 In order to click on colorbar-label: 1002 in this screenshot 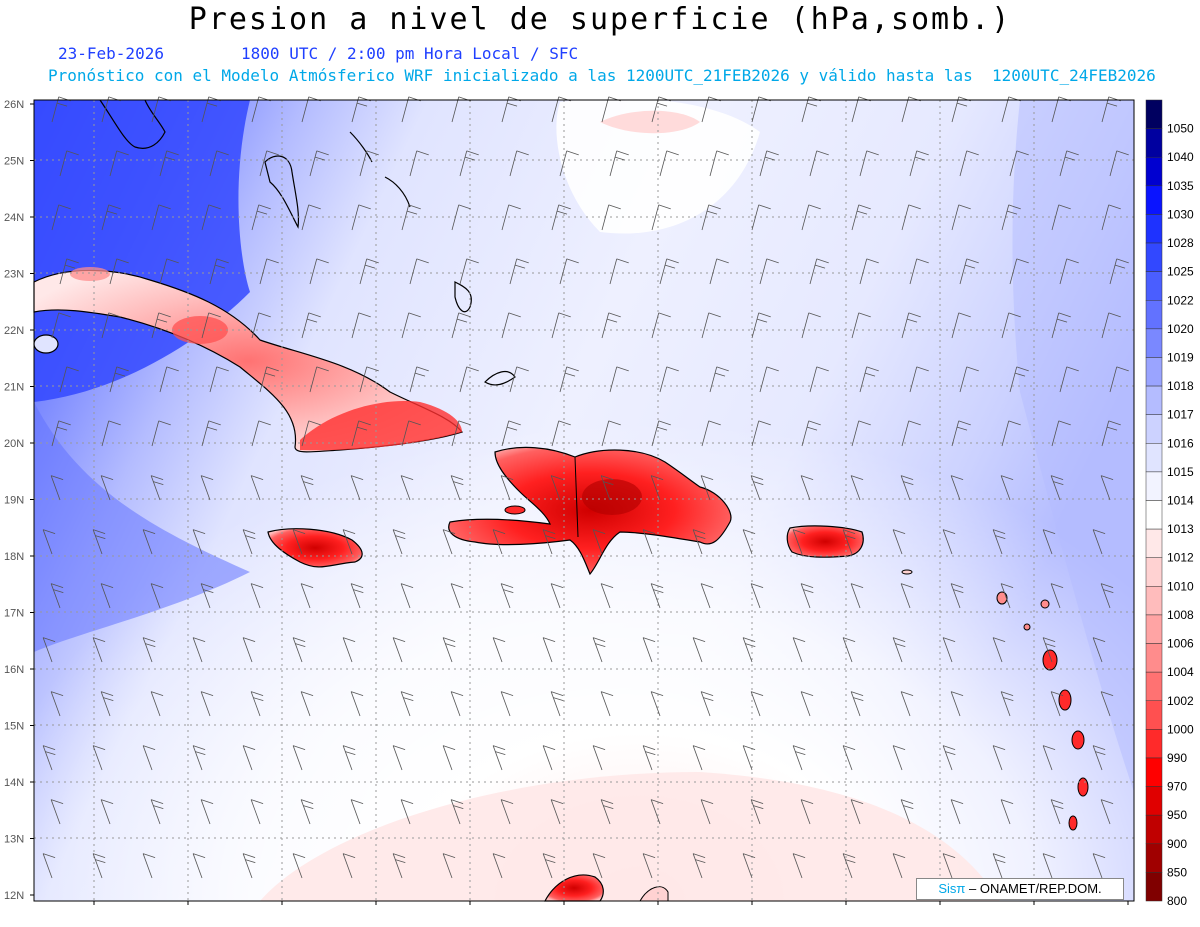, I will do `click(1180, 701)`.